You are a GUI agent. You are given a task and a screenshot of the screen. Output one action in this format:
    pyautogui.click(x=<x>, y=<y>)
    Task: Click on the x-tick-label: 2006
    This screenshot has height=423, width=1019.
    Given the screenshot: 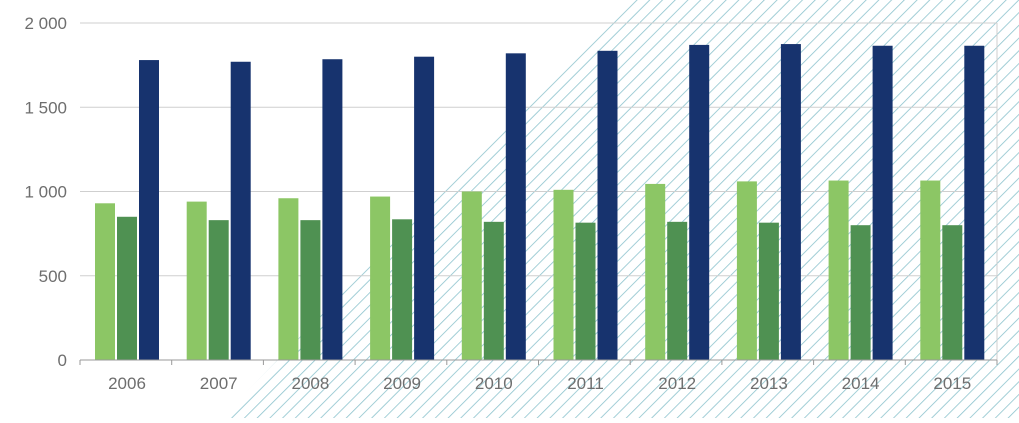 What is the action you would take?
    pyautogui.click(x=127, y=383)
    